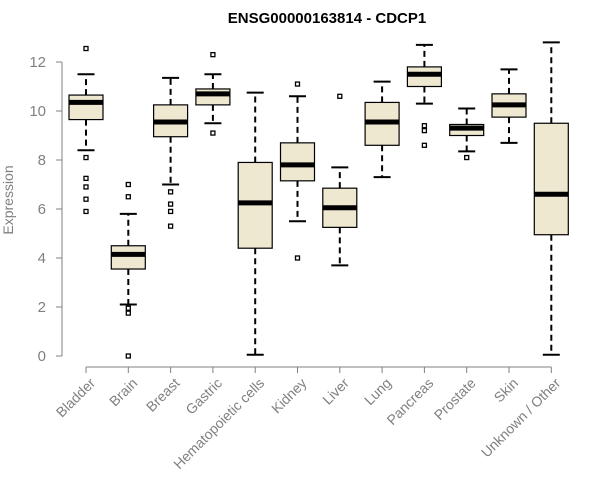 The height and width of the screenshot is (500, 600). What do you see at coordinates (327, 18) in the screenshot?
I see `chart-title: ENSG00000163814 - CDCP1` at bounding box center [327, 18].